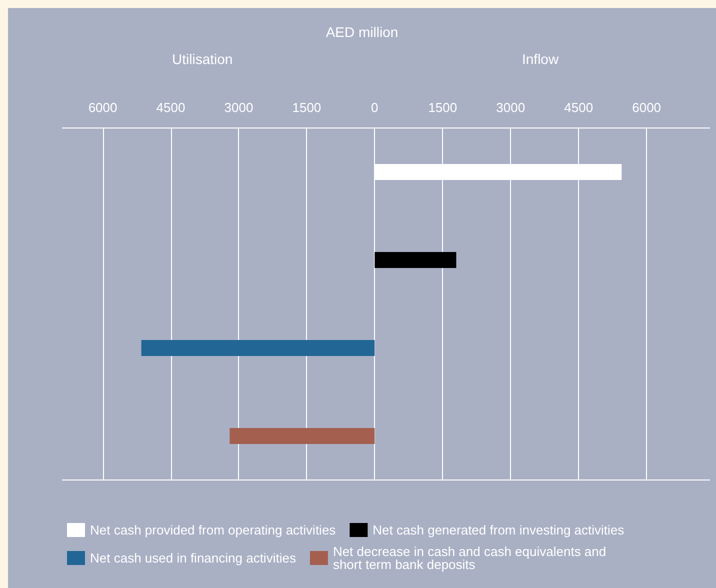  What do you see at coordinates (374, 107) in the screenshot?
I see `x-tick-label: 0` at bounding box center [374, 107].